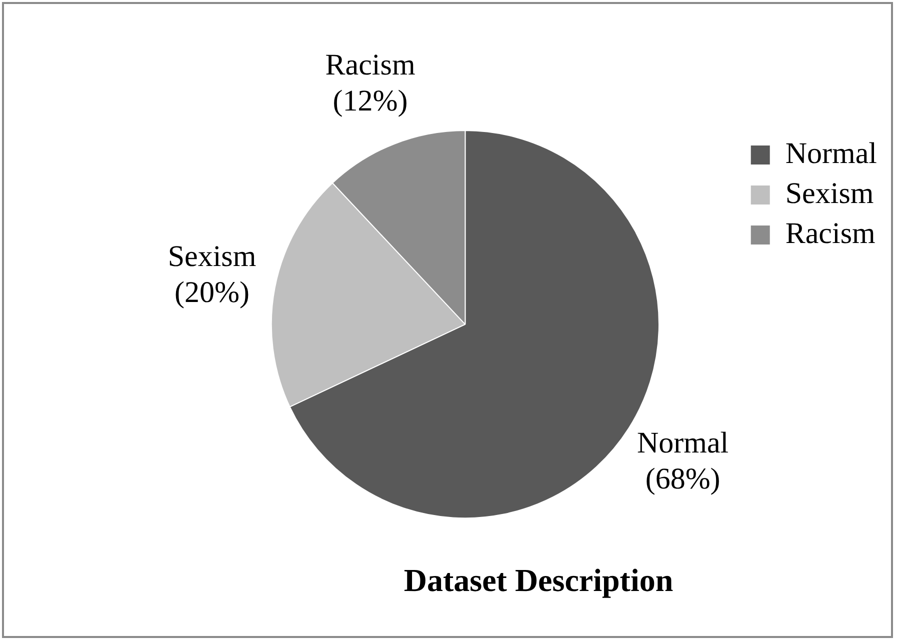 This screenshot has width=897, height=642. I want to click on slice-label: Normal, so click(682, 443).